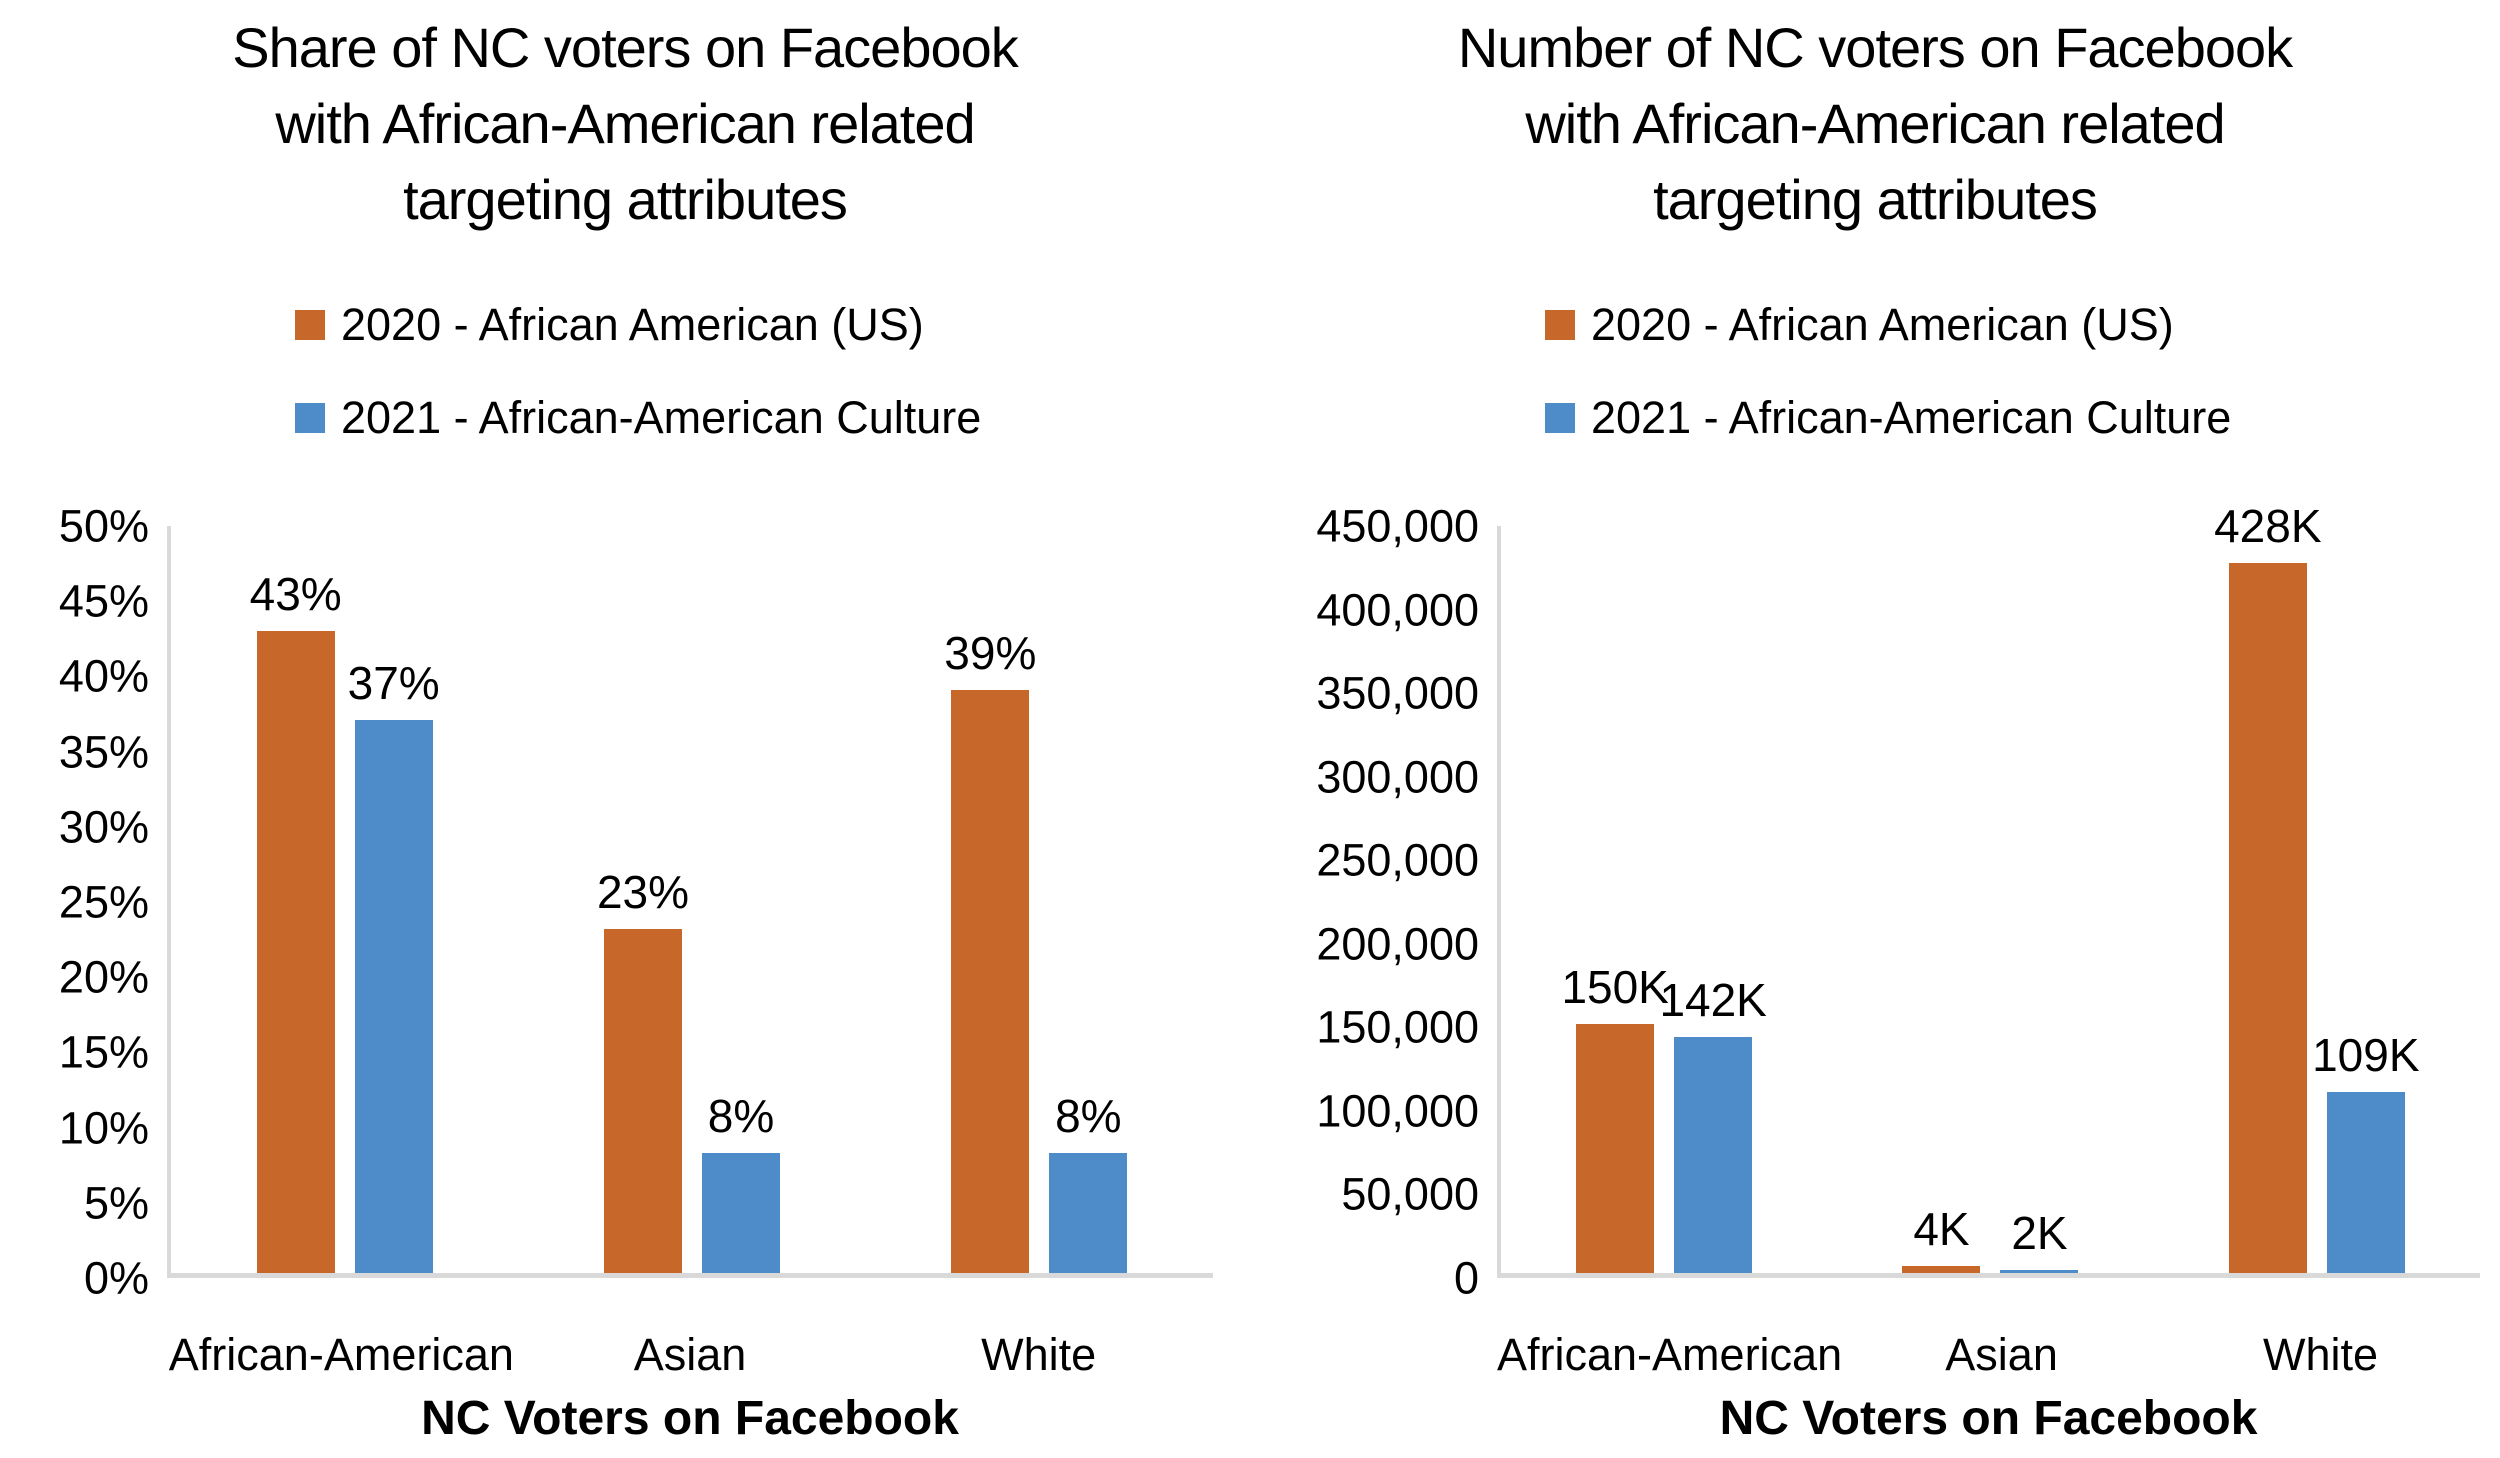  I want to click on y-axis: 0% 5% 10% 15% 20% 25% 30% 35% 40% 45% 50%, so click(83, 902).